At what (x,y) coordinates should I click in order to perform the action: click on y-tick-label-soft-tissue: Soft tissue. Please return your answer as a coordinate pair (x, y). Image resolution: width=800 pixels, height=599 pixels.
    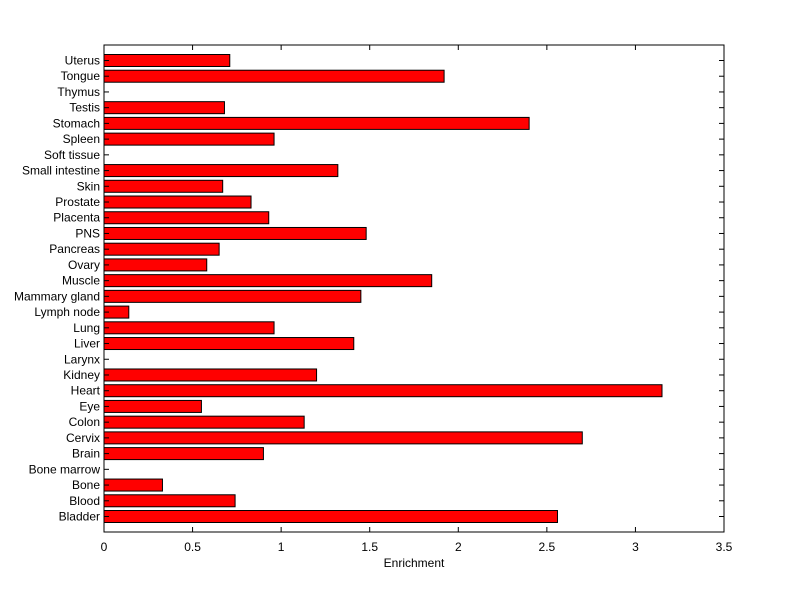
    Looking at the image, I should click on (72, 155).